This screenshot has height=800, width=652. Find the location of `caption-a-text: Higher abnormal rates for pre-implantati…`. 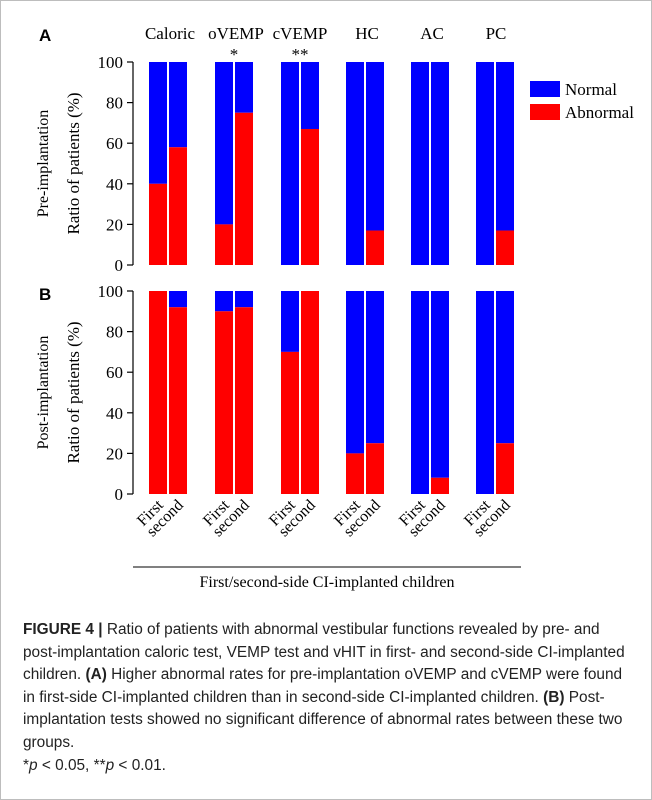

caption-a-text: Higher abnormal rates for pre-implantati… is located at coordinates (323, 686).